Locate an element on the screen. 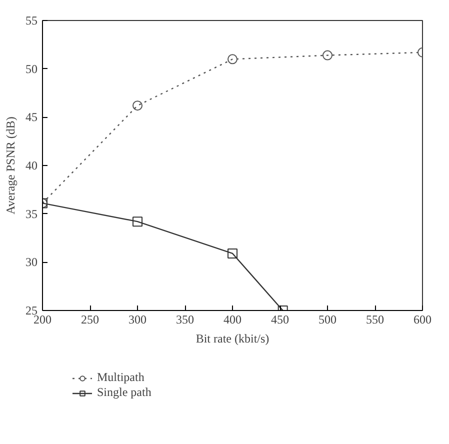 The height and width of the screenshot is (444, 449). x-tick-label: 350 is located at coordinates (185, 319).